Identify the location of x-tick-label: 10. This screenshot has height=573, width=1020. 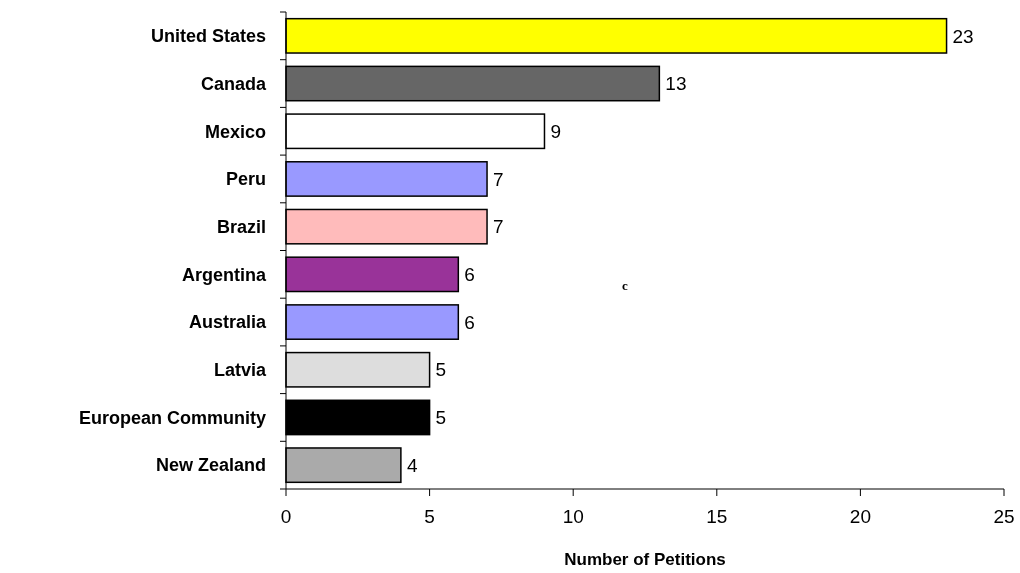
(573, 516).